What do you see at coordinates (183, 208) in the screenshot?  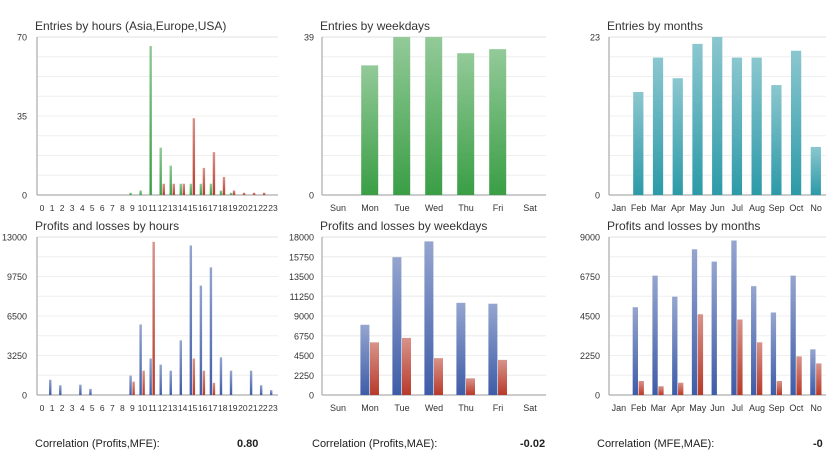 I see `x-tick-label: 14` at bounding box center [183, 208].